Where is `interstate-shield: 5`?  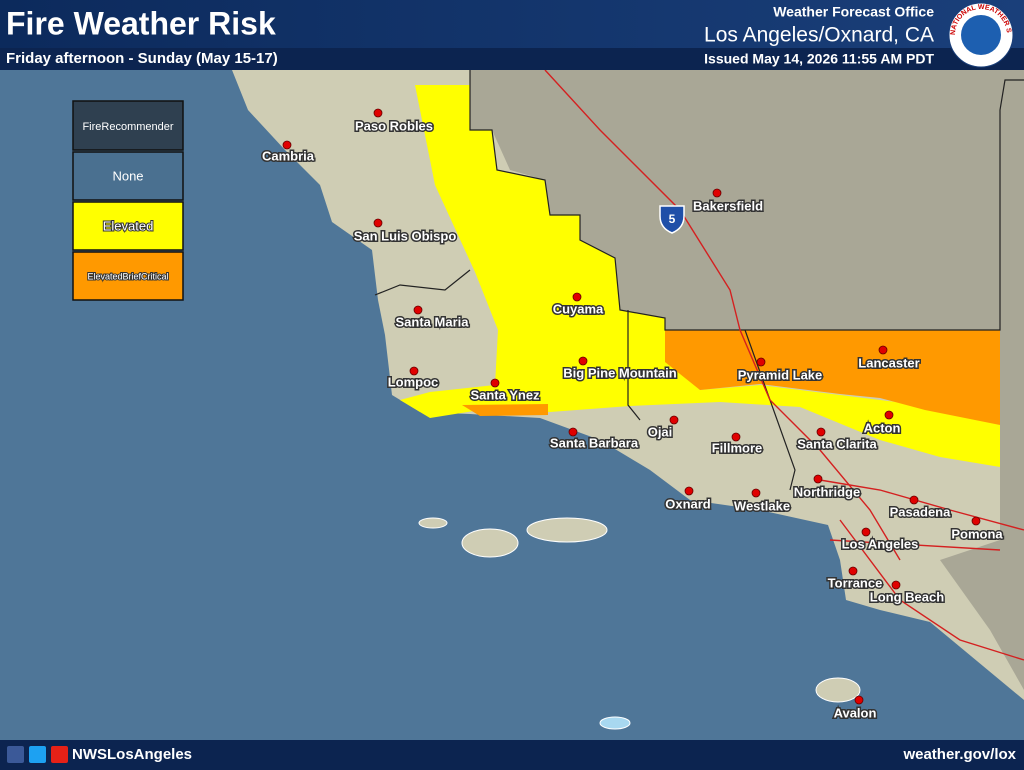 interstate-shield: 5 is located at coordinates (672, 219).